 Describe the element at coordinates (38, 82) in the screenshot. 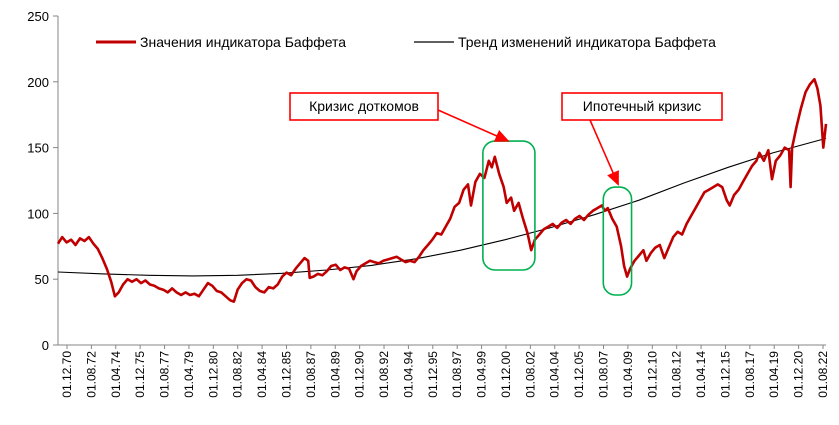

I see `y-tick-label: 200` at that location.